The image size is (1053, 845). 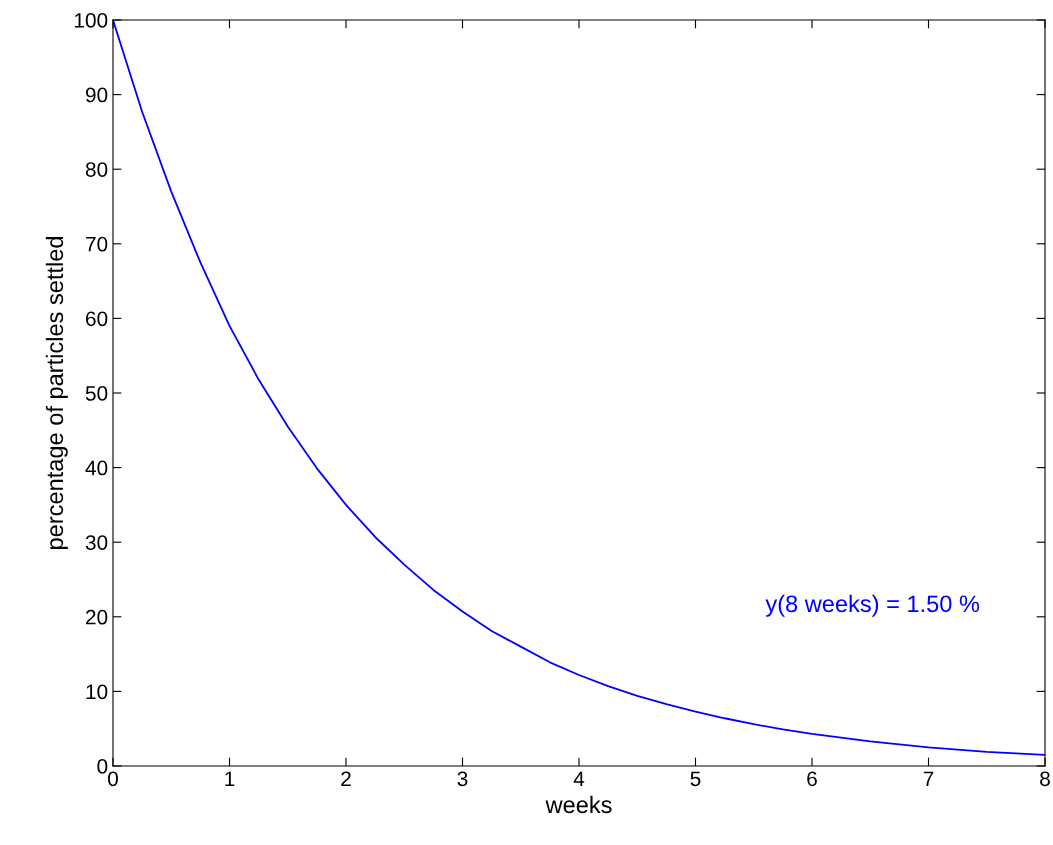 What do you see at coordinates (97, 319) in the screenshot?
I see `y-tick-label: 60` at bounding box center [97, 319].